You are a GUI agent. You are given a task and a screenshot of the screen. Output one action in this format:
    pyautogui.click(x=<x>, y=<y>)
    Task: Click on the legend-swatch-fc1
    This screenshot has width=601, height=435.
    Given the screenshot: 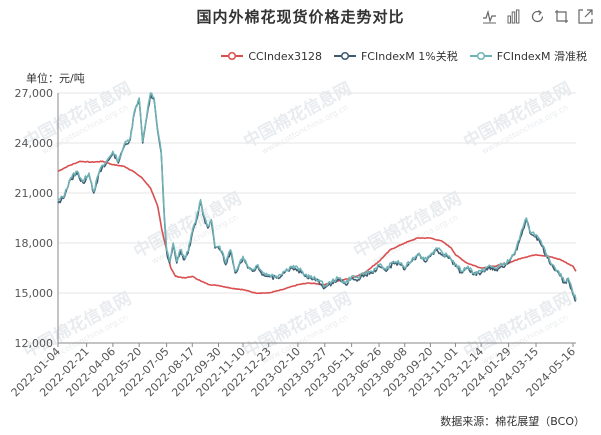 What is the action you would take?
    pyautogui.click(x=344, y=56)
    